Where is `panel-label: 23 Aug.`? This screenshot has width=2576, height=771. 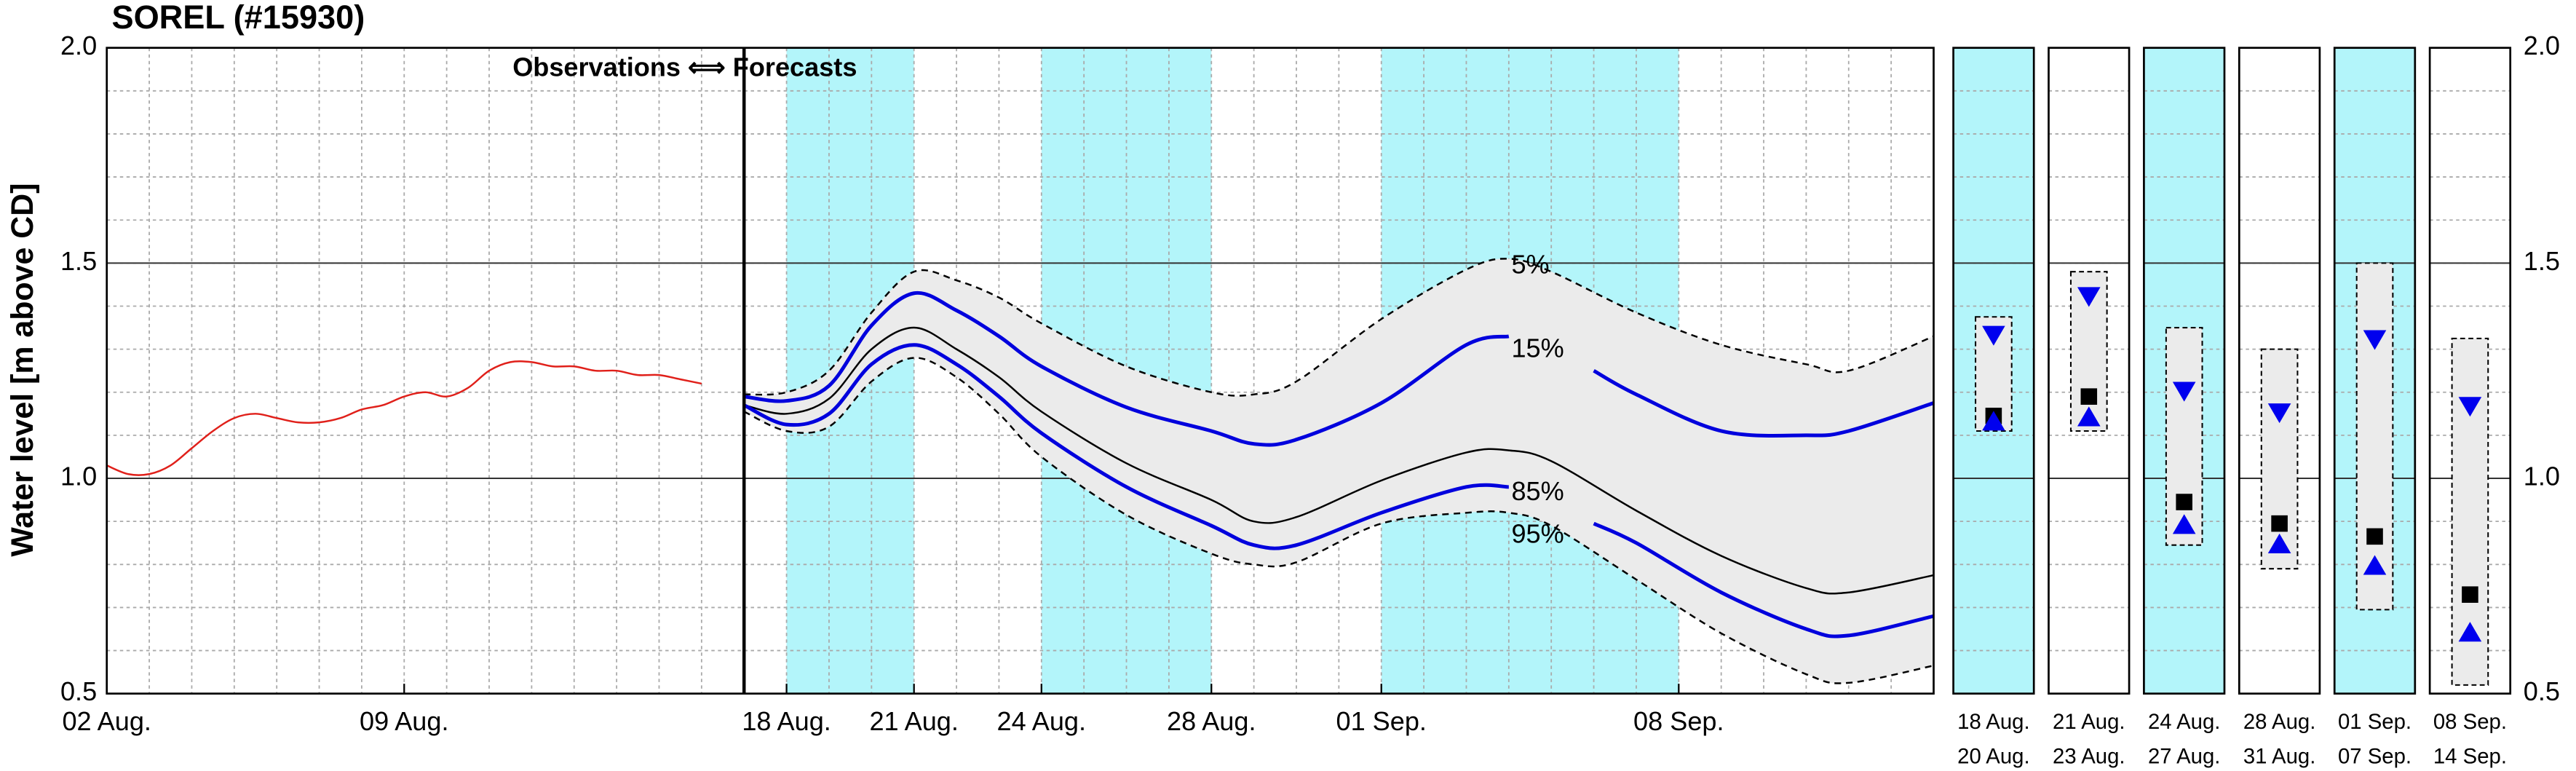 panel-label: 23 Aug. is located at coordinates (2089, 756).